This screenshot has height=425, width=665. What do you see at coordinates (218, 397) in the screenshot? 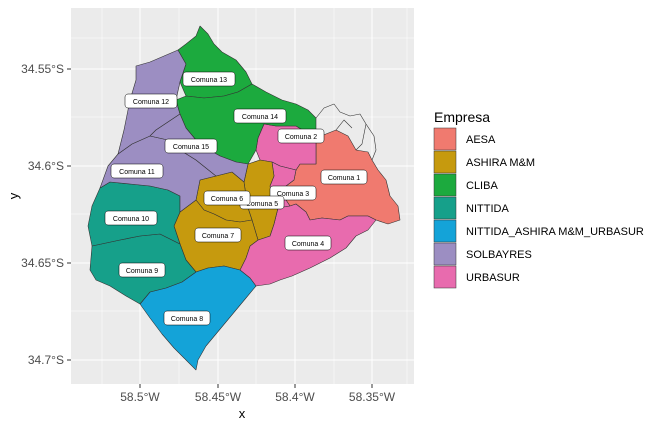
I see `x-tick-label: 58.45°W` at bounding box center [218, 397].